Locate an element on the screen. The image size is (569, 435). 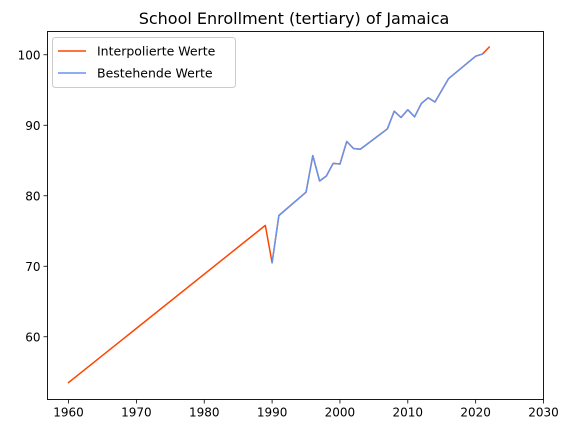
x-tick-label: 1980 is located at coordinates (204, 413).